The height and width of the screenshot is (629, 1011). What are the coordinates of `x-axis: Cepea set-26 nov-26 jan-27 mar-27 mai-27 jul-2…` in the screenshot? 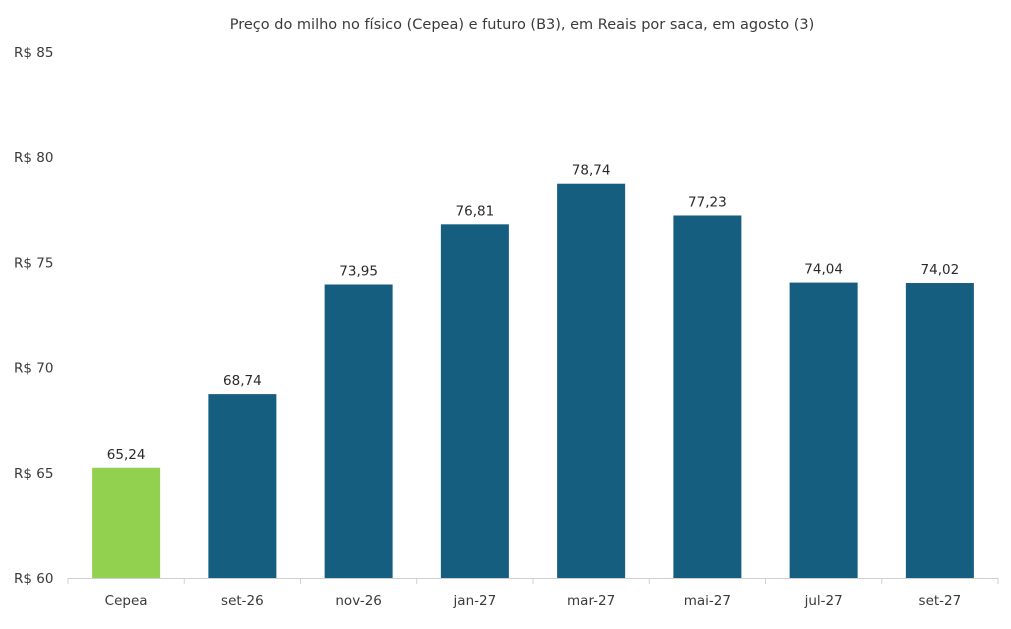 It's located at (533, 601).